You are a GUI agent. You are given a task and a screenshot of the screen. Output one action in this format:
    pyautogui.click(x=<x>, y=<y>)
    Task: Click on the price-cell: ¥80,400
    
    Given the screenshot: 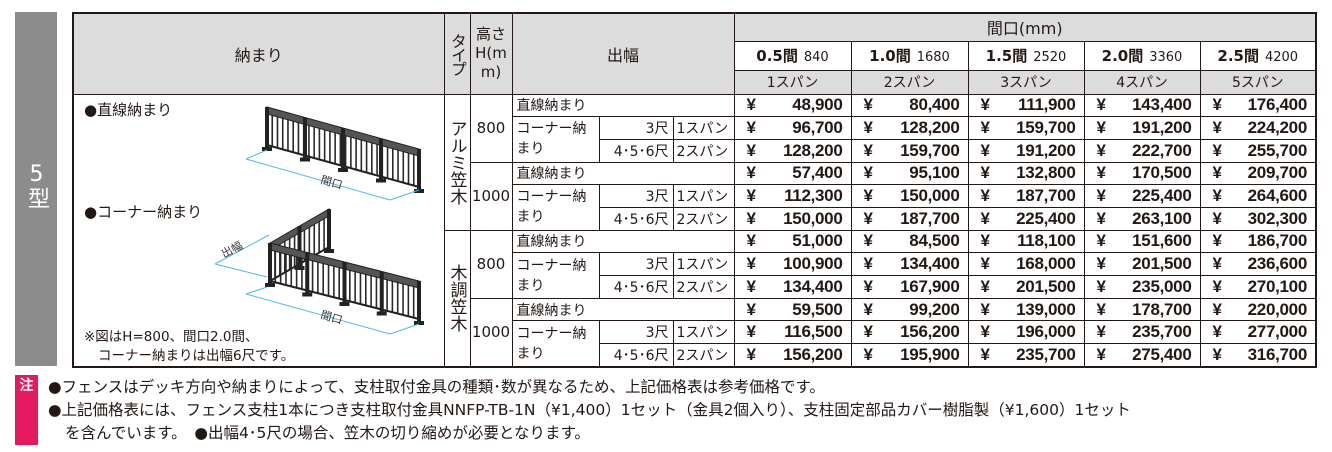 What is the action you would take?
    pyautogui.click(x=909, y=105)
    